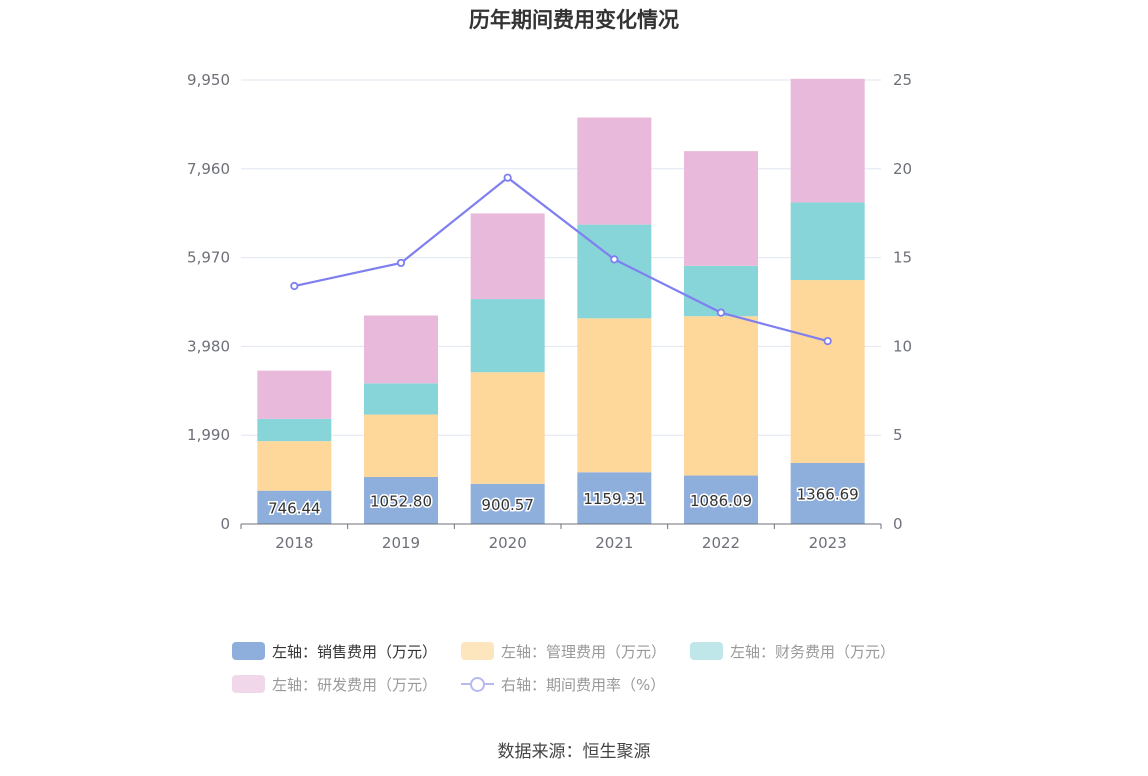 The image size is (1148, 776). Describe the element at coordinates (248, 651) in the screenshot. I see `legend-swatch-sales` at that location.